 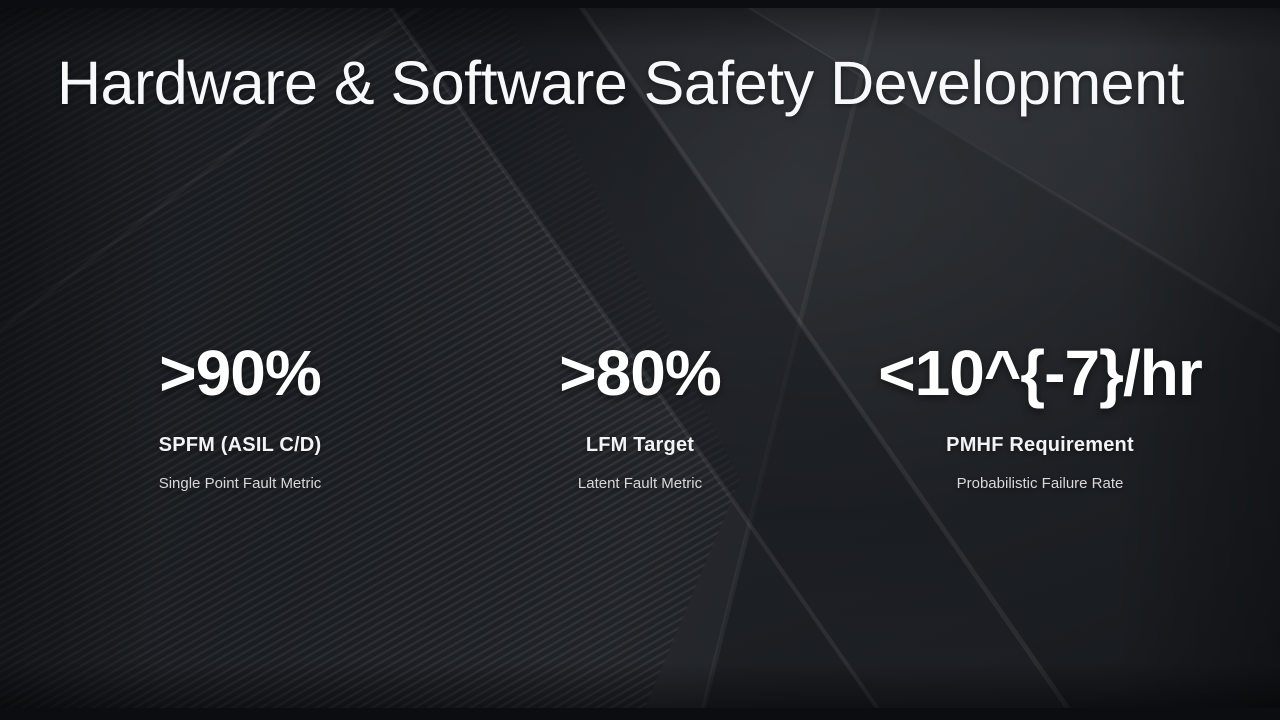 I want to click on bottom-frame-bar, so click(x=640, y=714).